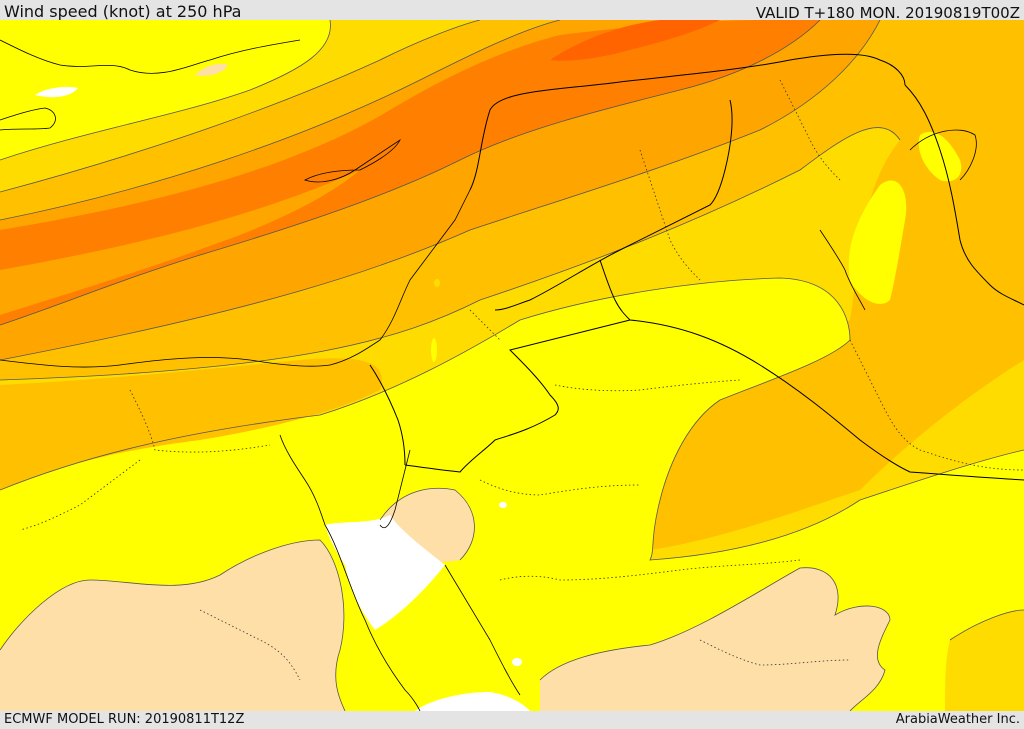 This screenshot has height=729, width=1024. Describe the element at coordinates (715, 639) in the screenshot. I see `band-tan-southeast` at that location.